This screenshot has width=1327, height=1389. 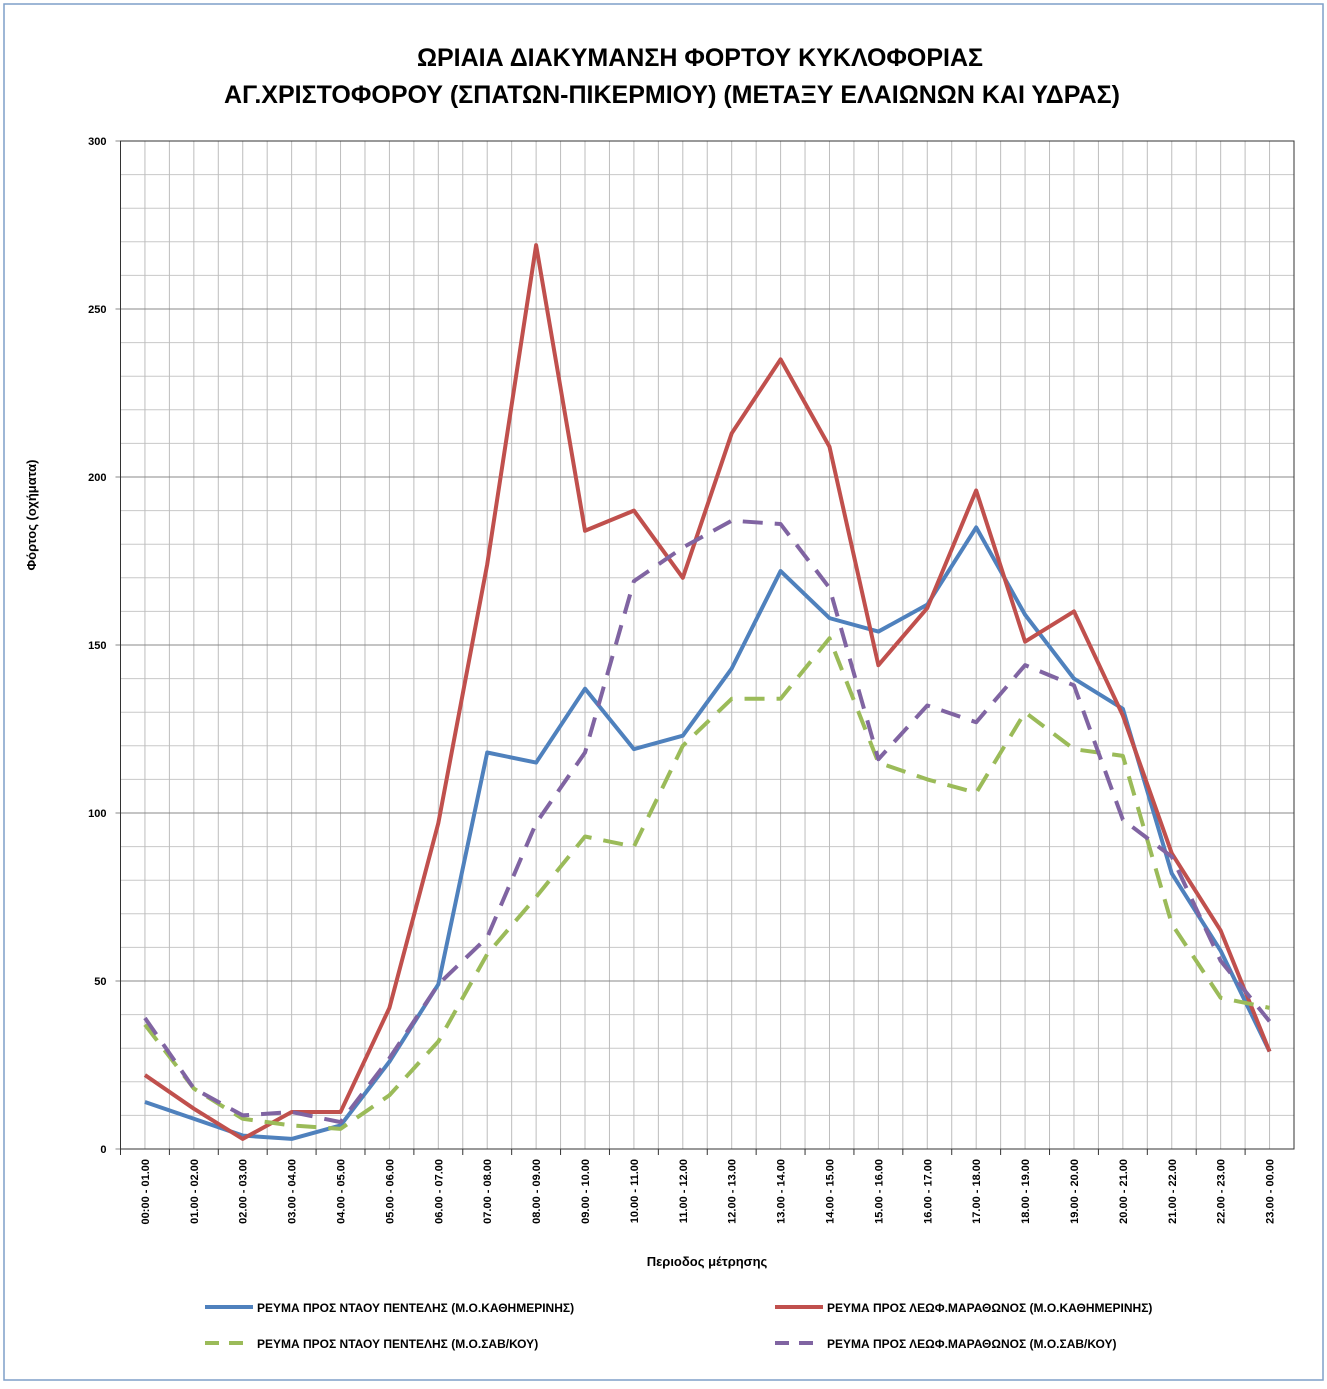 I want to click on x-tick-label: 15.00 - 16.00, so click(x=879, y=1191).